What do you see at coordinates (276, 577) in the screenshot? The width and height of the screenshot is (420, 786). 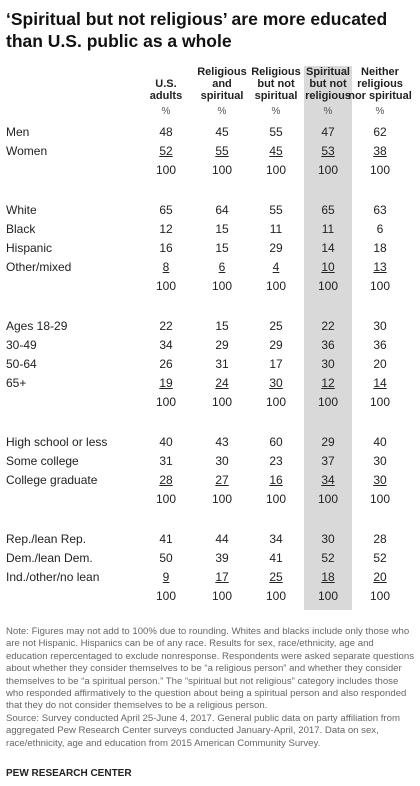 I see `cell-value: 25` at bounding box center [276, 577].